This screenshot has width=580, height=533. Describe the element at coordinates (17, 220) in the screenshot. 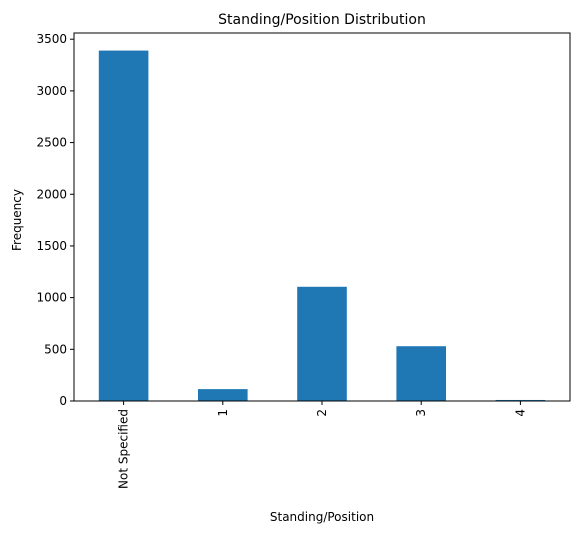

I see `y-axis-label: Frequency` at that location.